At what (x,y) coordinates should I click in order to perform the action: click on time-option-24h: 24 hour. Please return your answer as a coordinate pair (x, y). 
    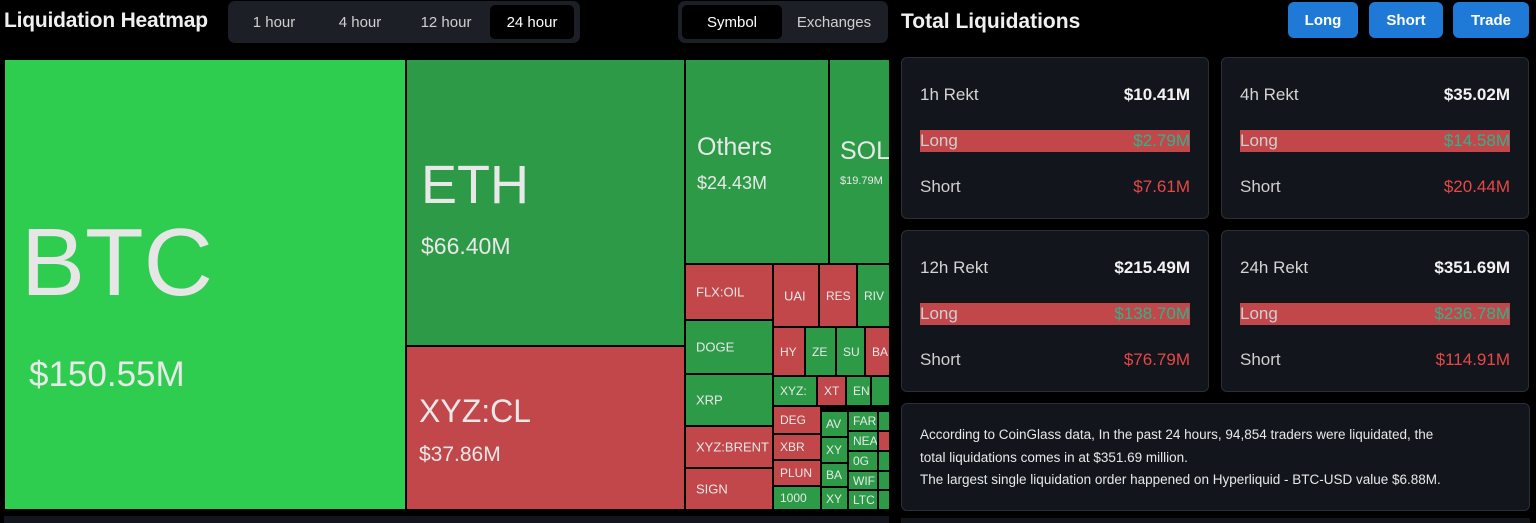
    Looking at the image, I should click on (532, 22).